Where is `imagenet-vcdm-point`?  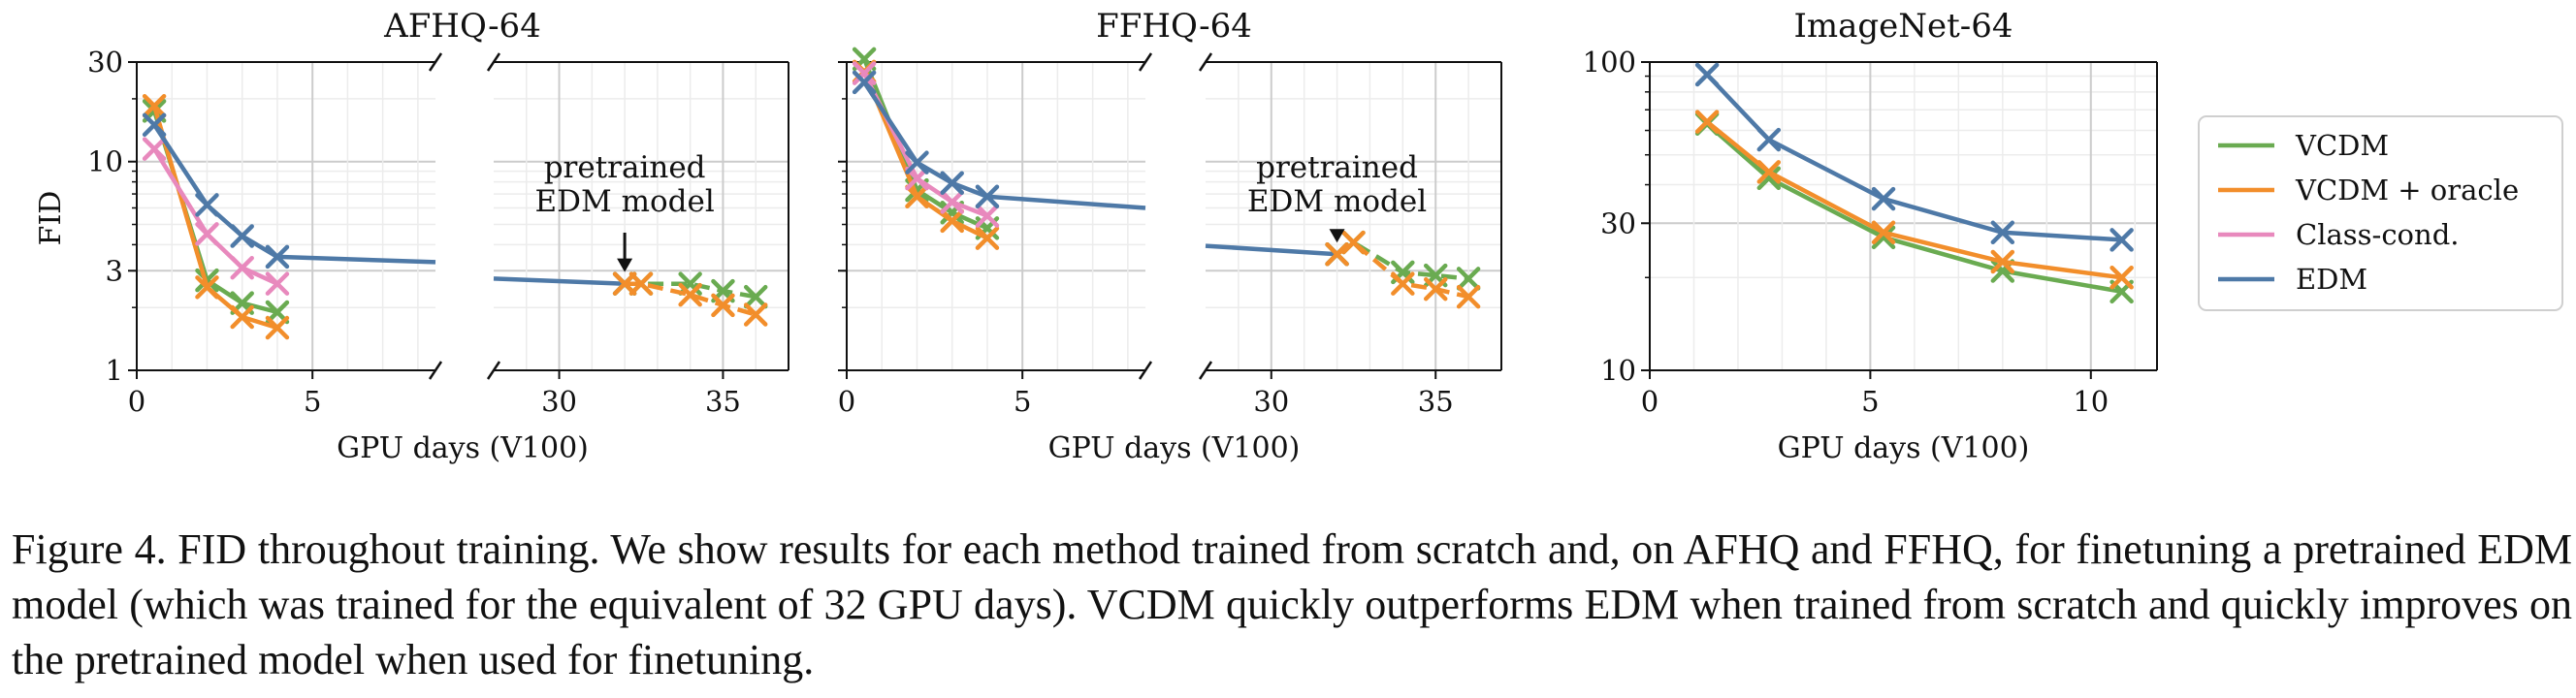
imagenet-vcdm-point is located at coordinates (1769, 178).